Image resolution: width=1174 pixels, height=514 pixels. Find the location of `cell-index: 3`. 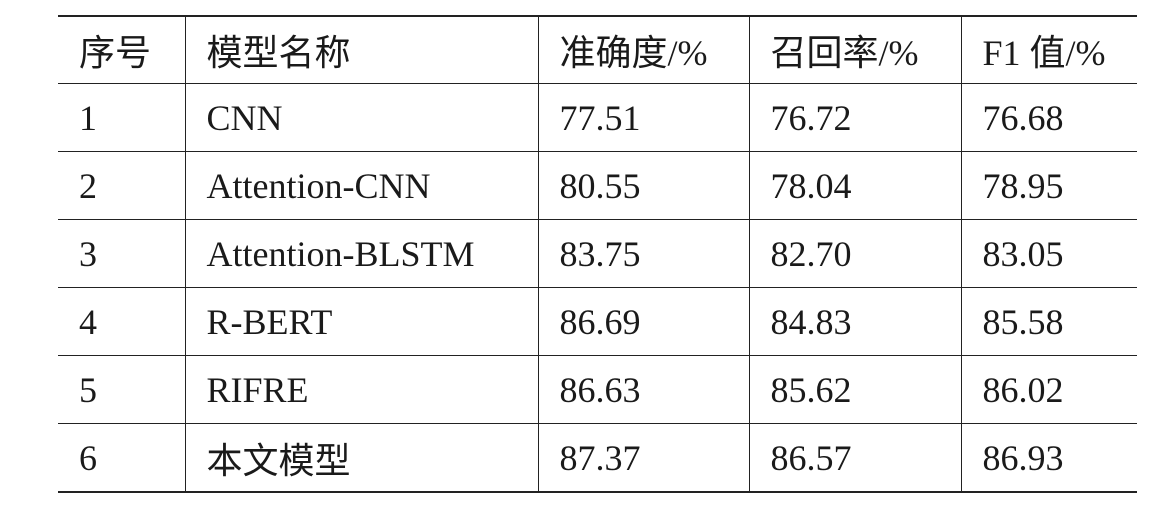

cell-index: 3 is located at coordinates (121, 253).